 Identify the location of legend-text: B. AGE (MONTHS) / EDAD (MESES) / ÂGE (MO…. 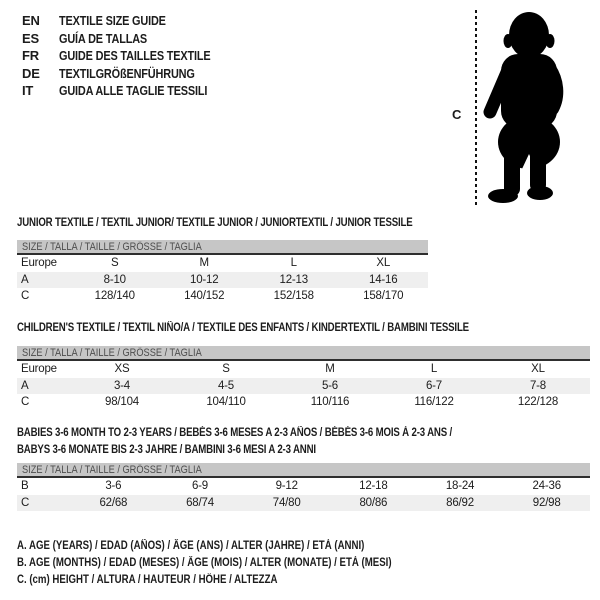
(204, 562).